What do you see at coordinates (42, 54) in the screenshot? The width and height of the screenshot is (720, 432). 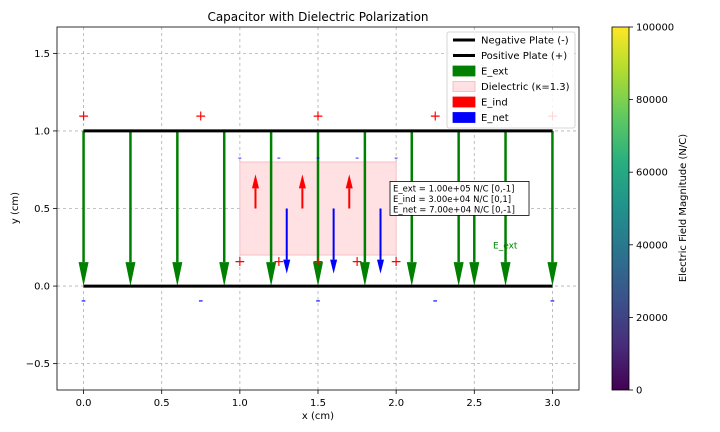 I see `y-tick-label: 1.5` at bounding box center [42, 54].